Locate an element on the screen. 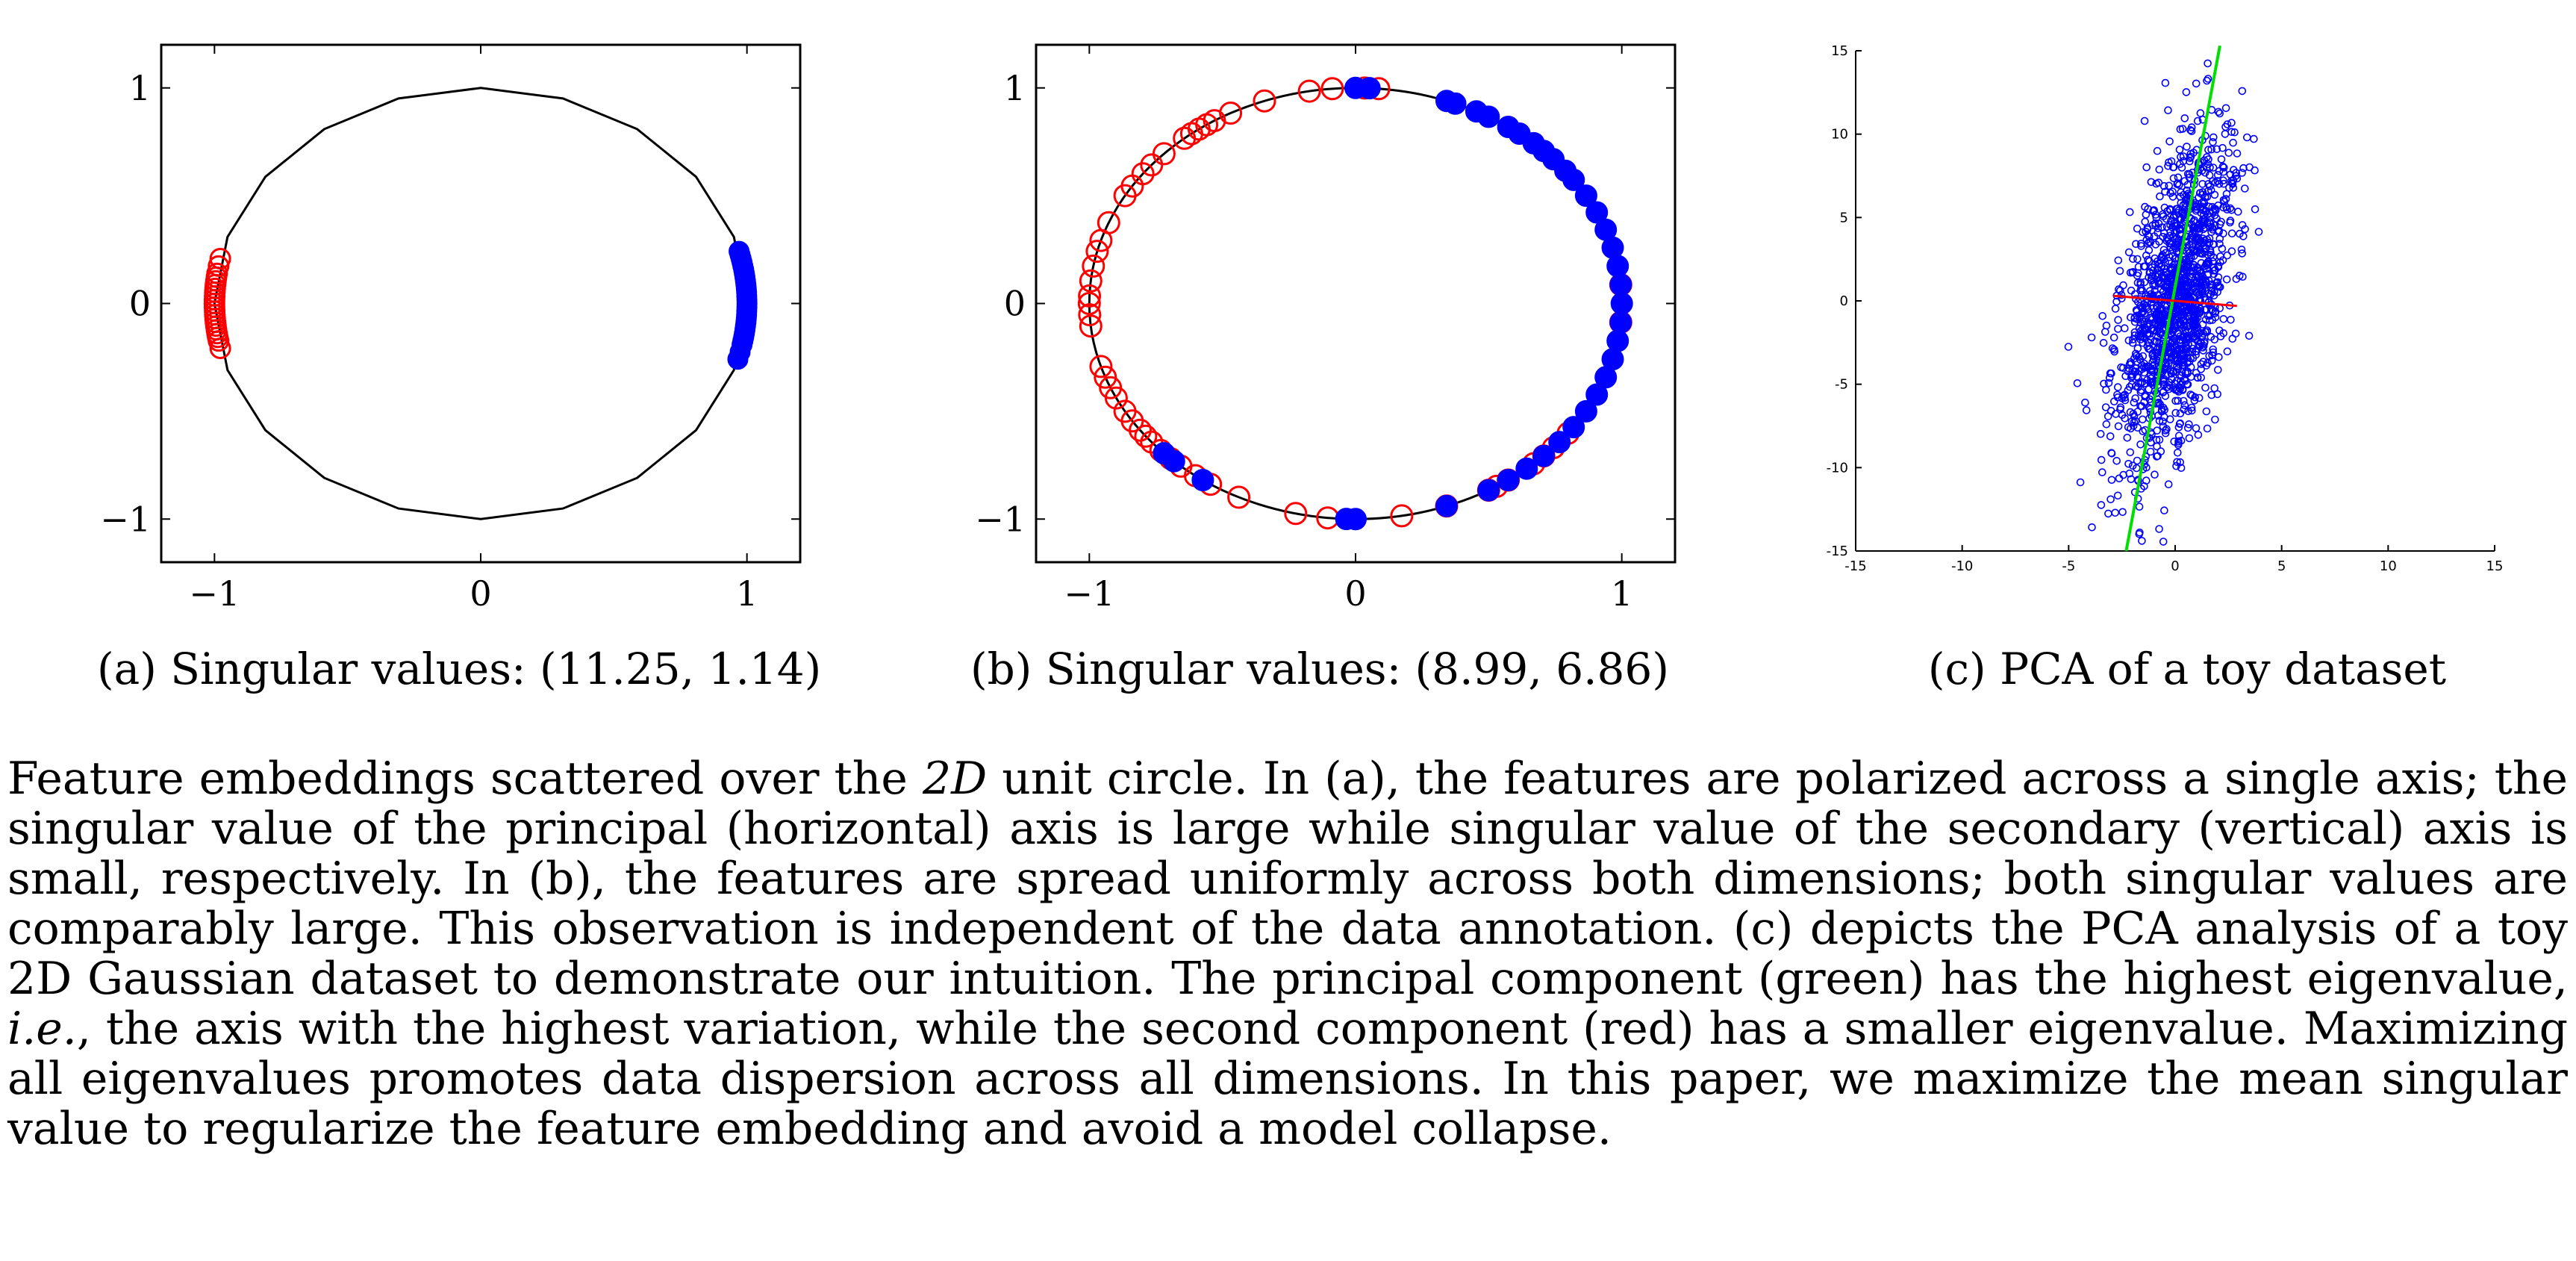 The image size is (2576, 1261). x-tick-label: −1 is located at coordinates (214, 593).